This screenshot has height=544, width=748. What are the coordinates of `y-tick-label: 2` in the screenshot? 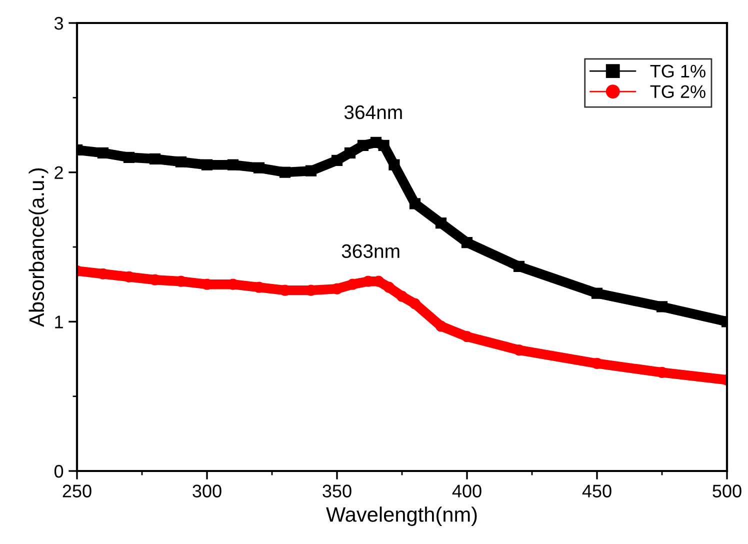 It's located at (58, 172).